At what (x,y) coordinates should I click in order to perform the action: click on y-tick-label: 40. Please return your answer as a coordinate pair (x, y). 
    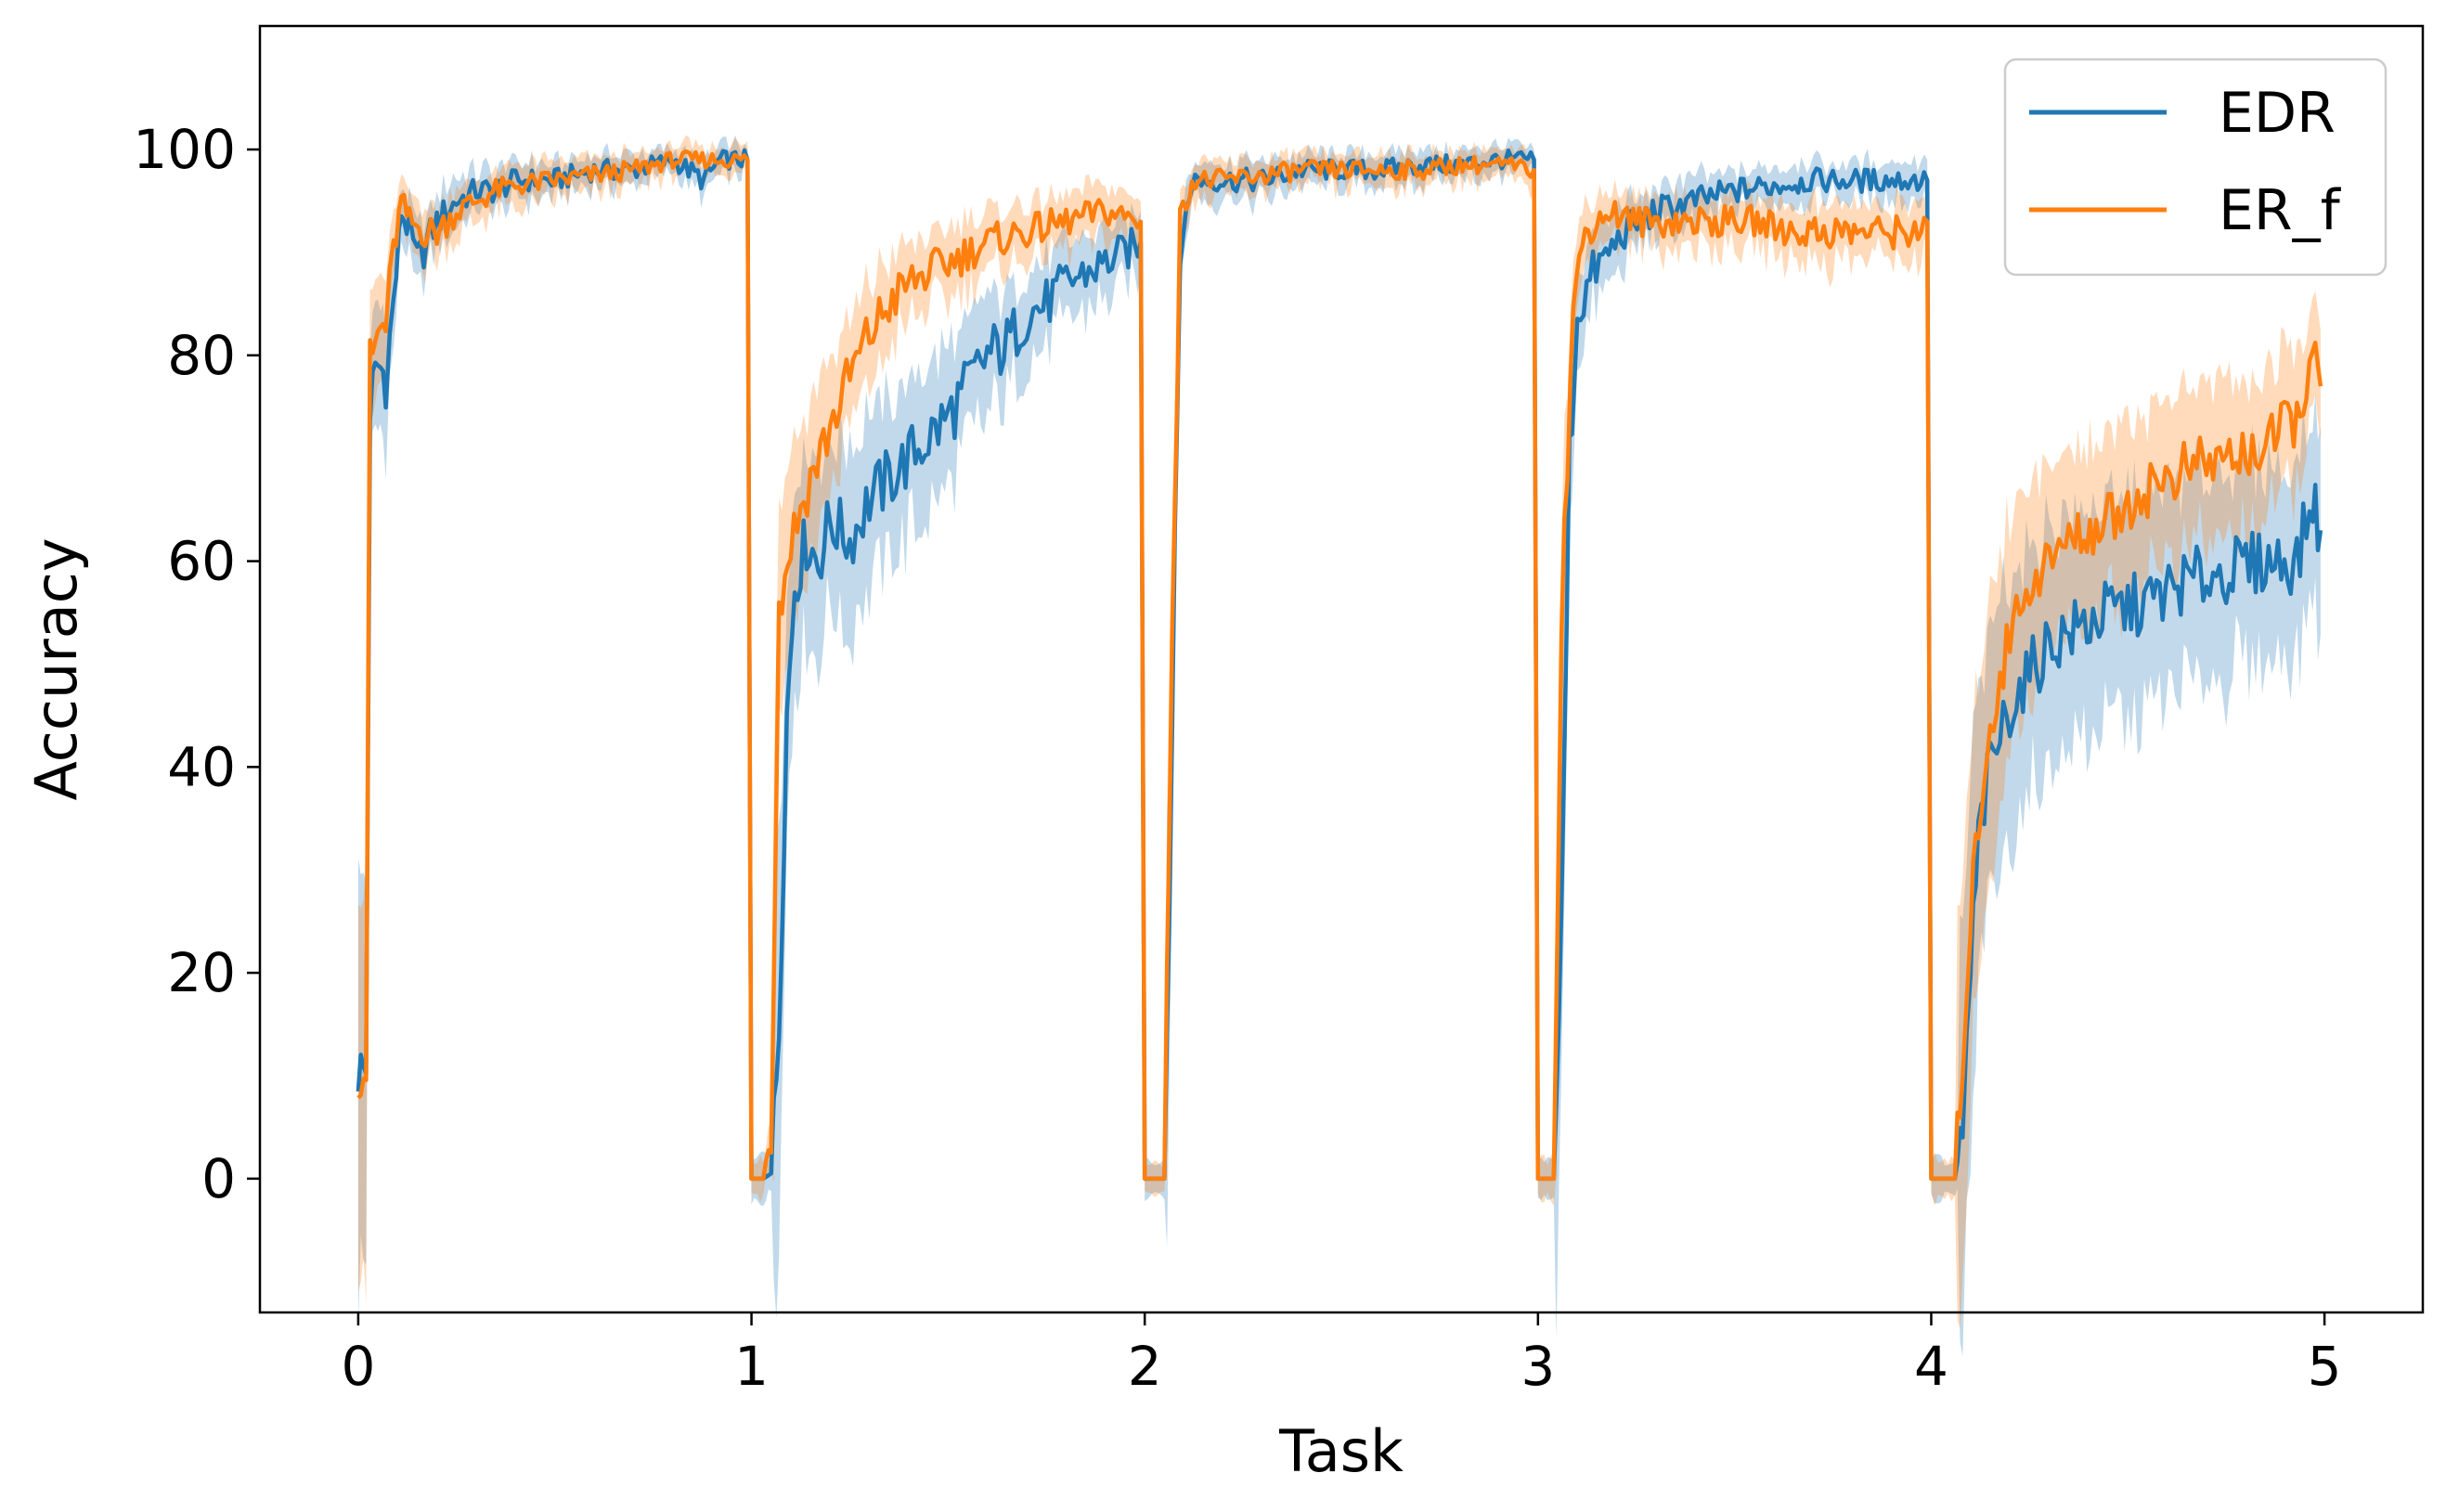
    Looking at the image, I should click on (201, 766).